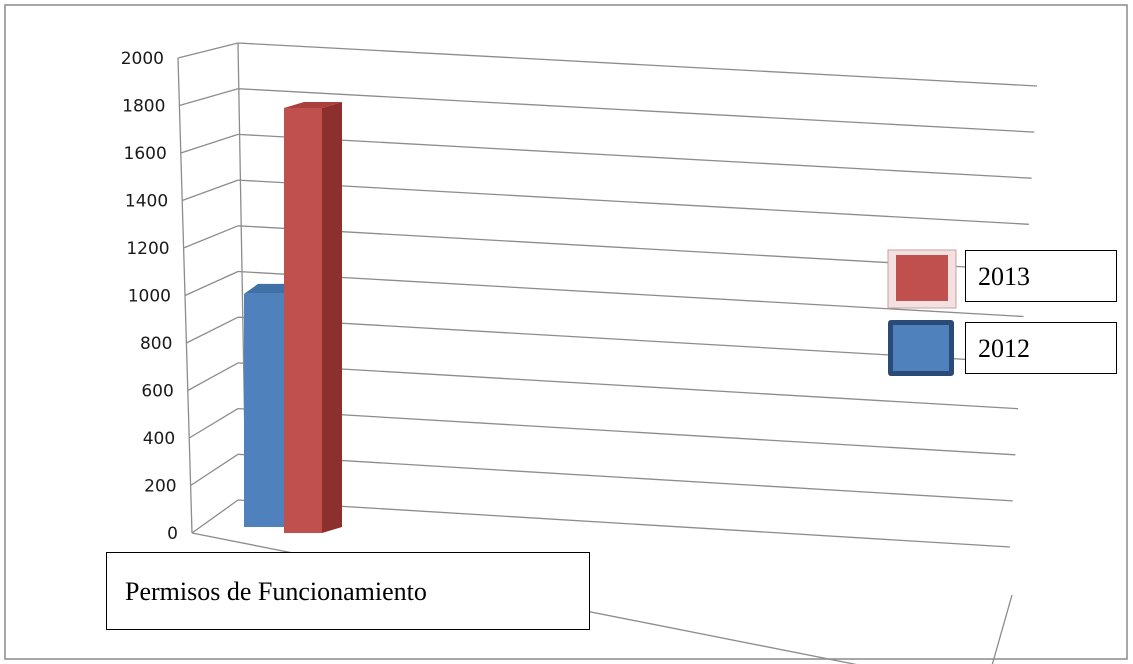 Image resolution: width=1133 pixels, height=664 pixels. I want to click on bars, so click(293, 317).